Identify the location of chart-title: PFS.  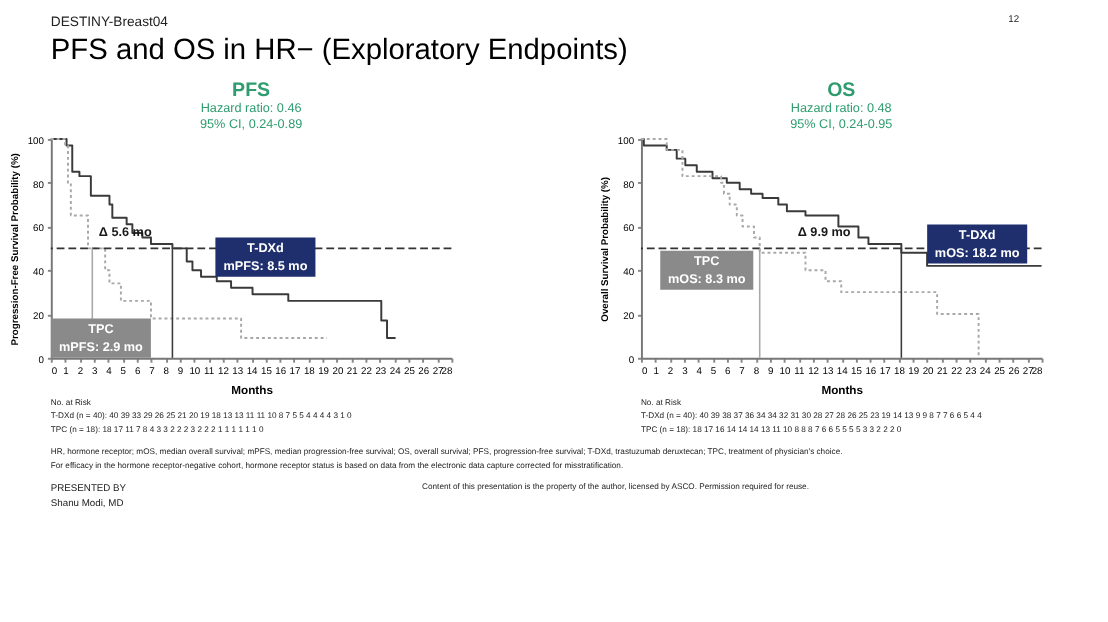
(252, 90).